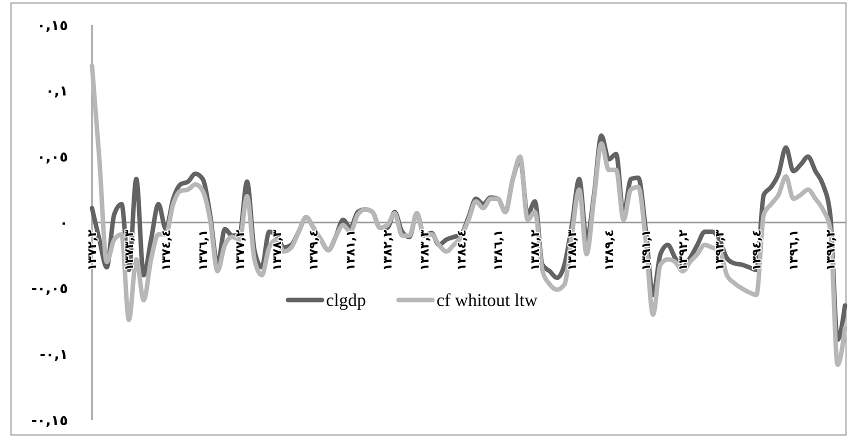 This screenshot has width=849, height=438. What do you see at coordinates (57, 92) in the screenshot?
I see `y-tick-label: ٠,١` at bounding box center [57, 92].